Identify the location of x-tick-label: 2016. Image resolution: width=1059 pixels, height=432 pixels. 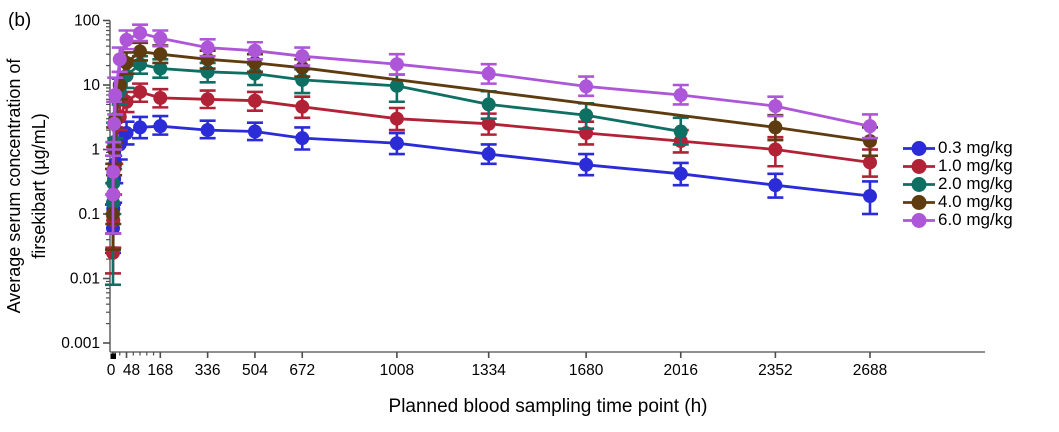
(681, 370).